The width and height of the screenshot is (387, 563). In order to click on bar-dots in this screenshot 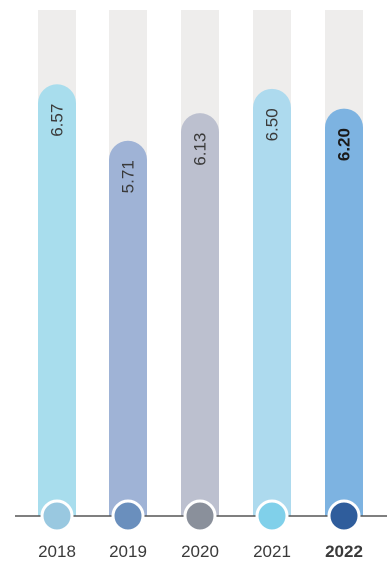, I will do `click(200, 516)`.